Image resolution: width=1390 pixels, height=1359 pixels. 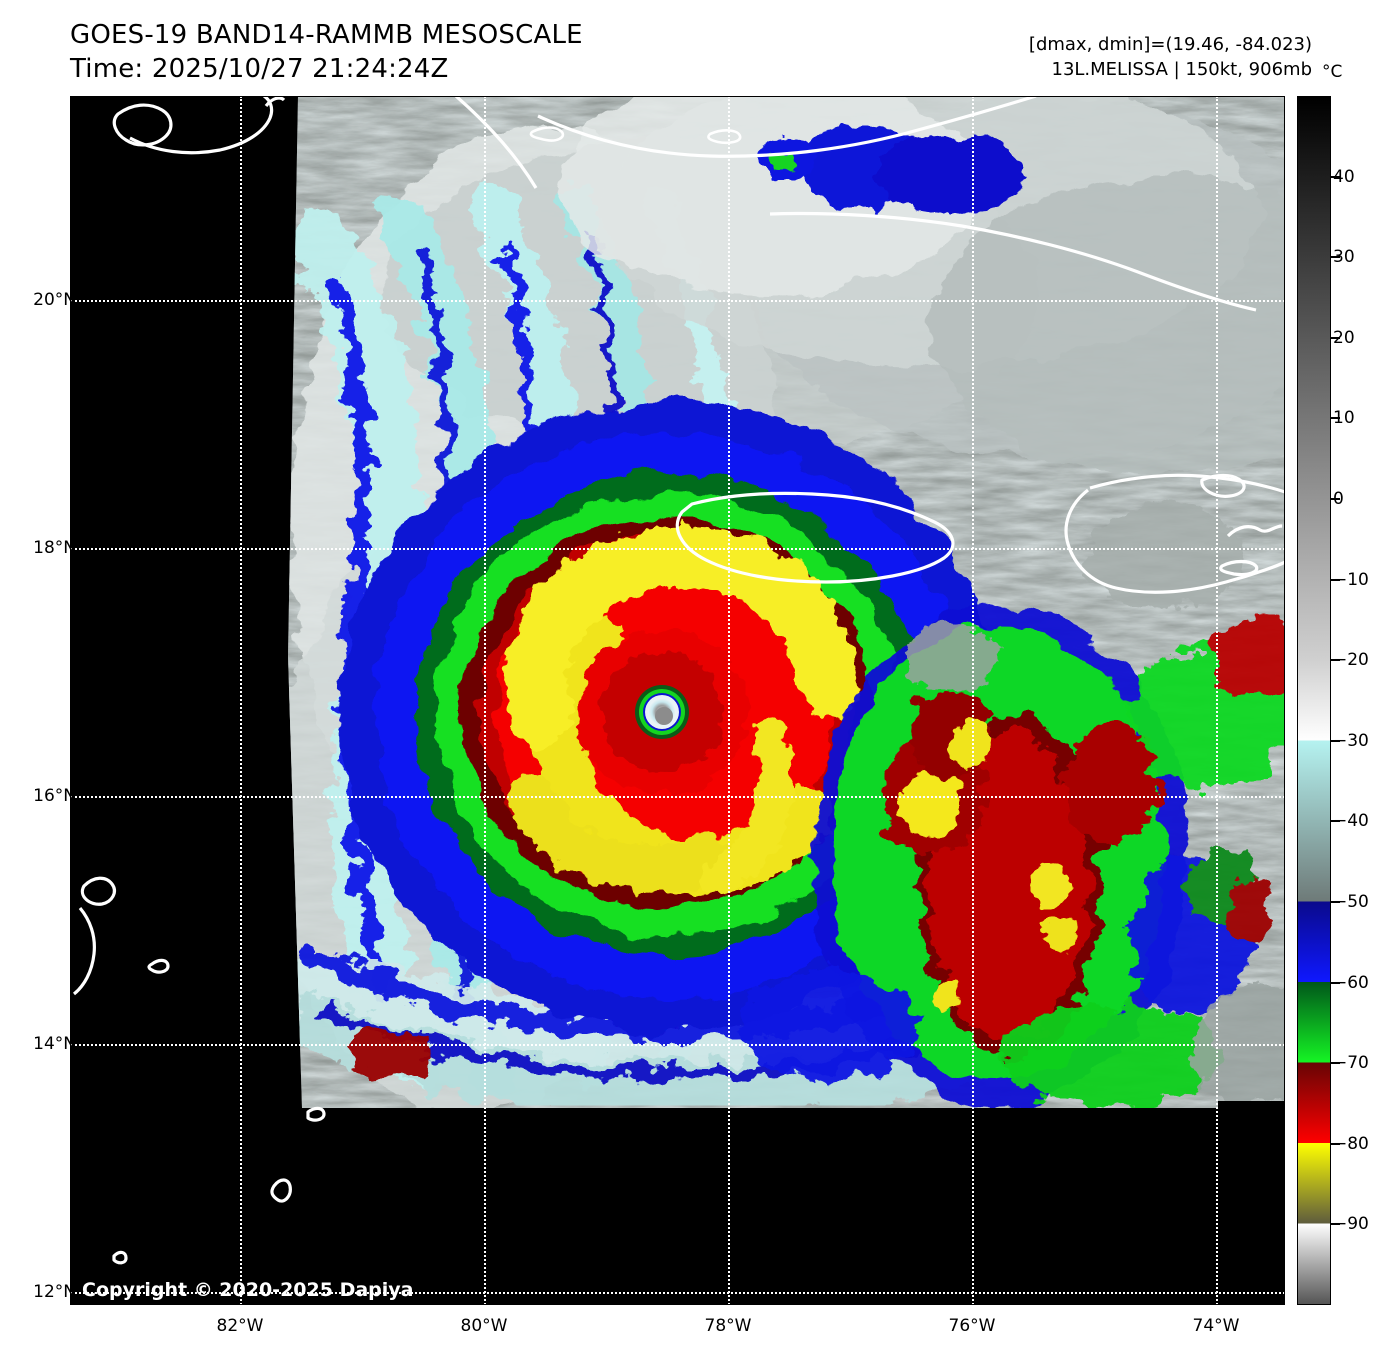 I want to click on lat-tick-12n: 12°N, so click(x=54, y=1292).